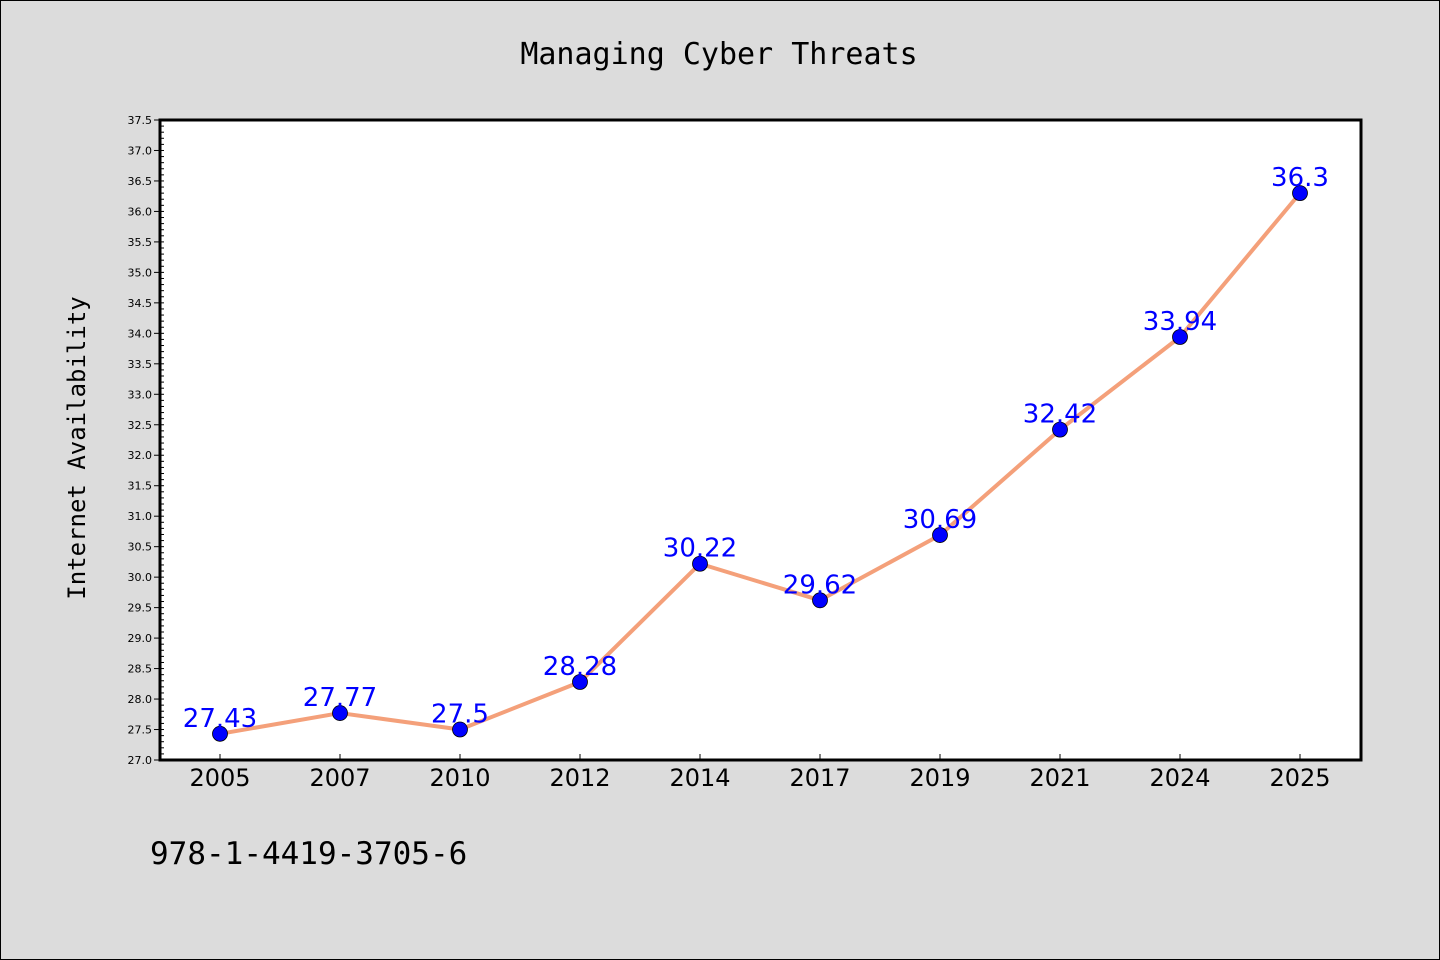 This screenshot has height=960, width=1440. Describe the element at coordinates (1060, 415) in the screenshot. I see `data-label: 32.42` at that location.